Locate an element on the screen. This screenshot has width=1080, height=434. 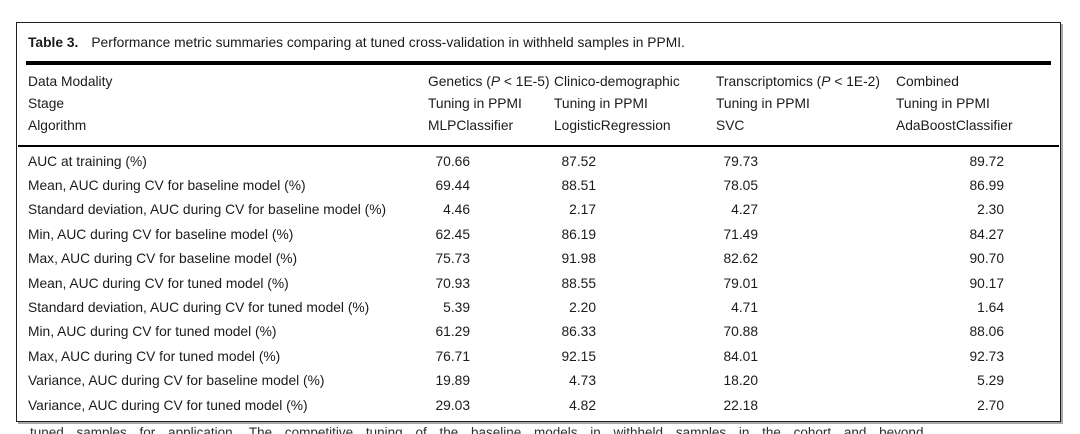
value-cell: 2.20 is located at coordinates (582, 307).